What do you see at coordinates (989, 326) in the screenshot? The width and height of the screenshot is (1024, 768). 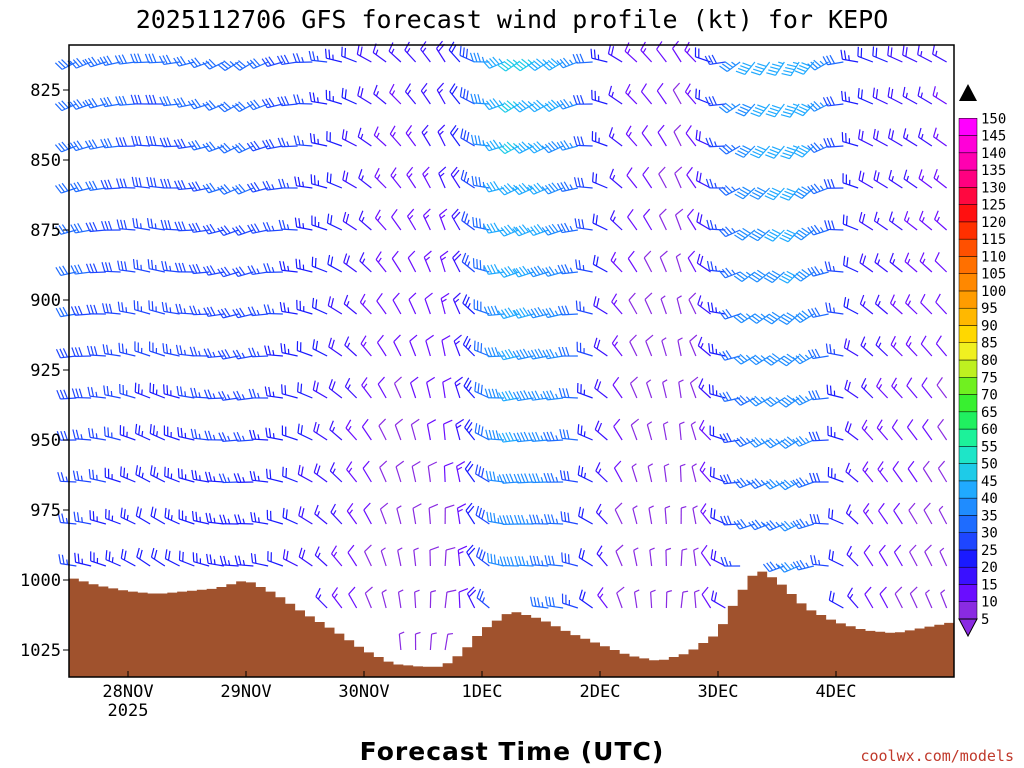 I see `colorbar-label: 90` at bounding box center [989, 326].